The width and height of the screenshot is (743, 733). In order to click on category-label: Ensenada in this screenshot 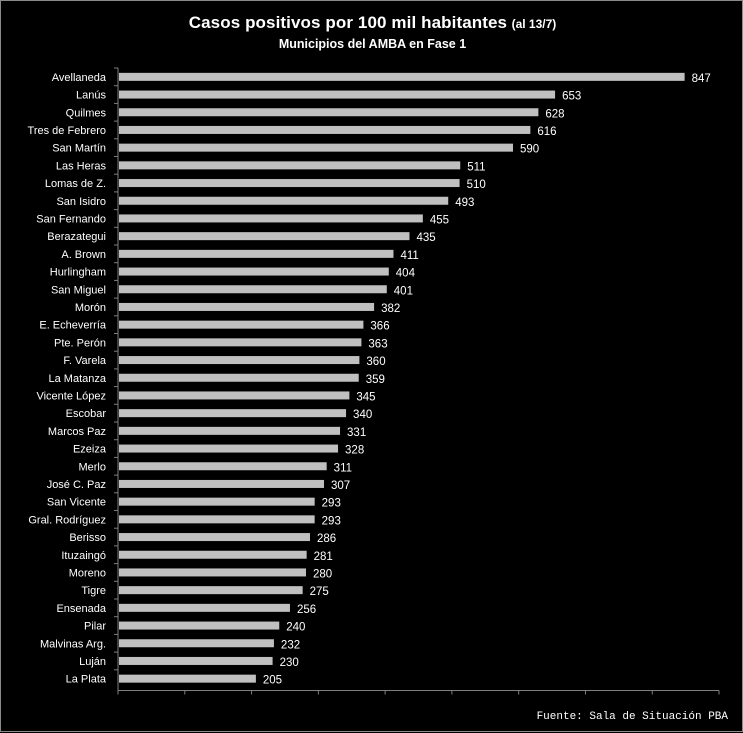, I will do `click(81, 609)`.